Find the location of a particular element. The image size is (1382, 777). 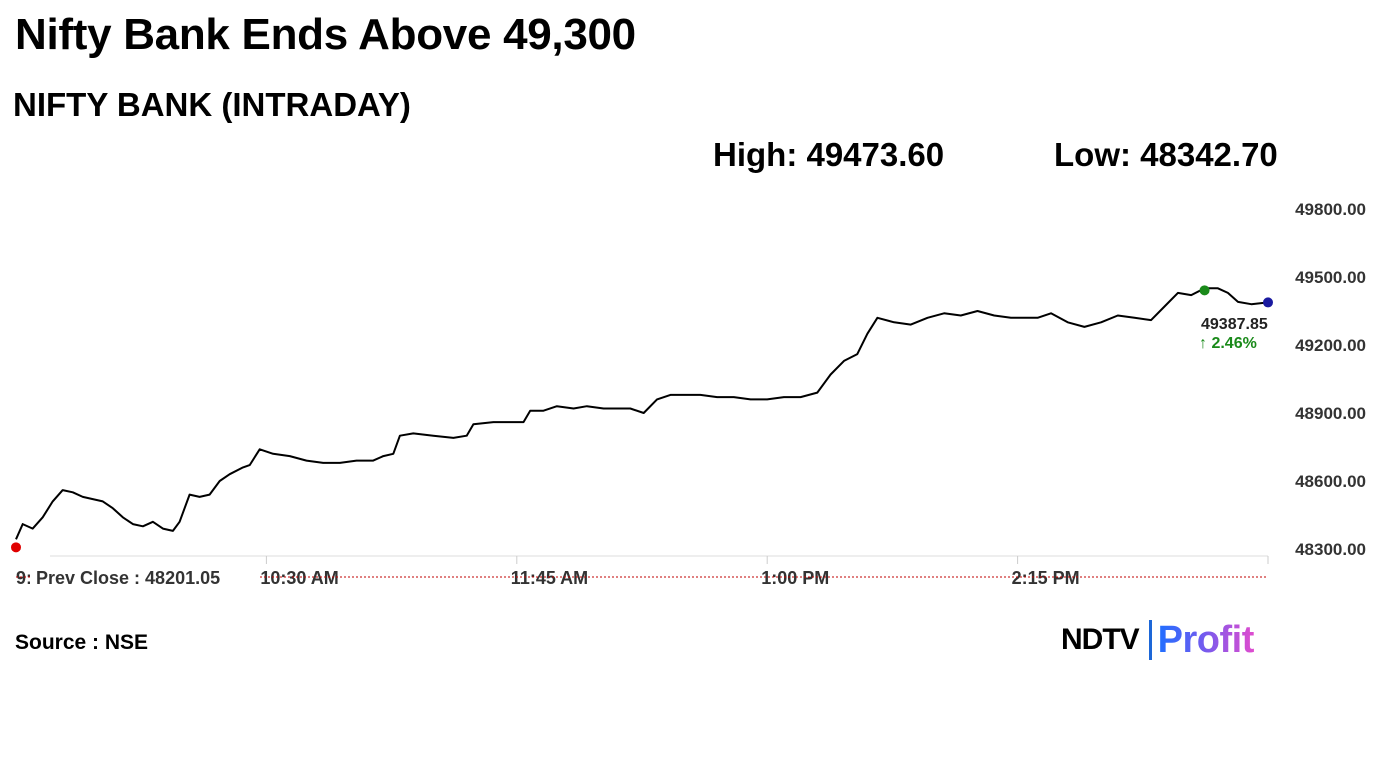

y-tick-label: 48900.00 is located at coordinates (1330, 413).